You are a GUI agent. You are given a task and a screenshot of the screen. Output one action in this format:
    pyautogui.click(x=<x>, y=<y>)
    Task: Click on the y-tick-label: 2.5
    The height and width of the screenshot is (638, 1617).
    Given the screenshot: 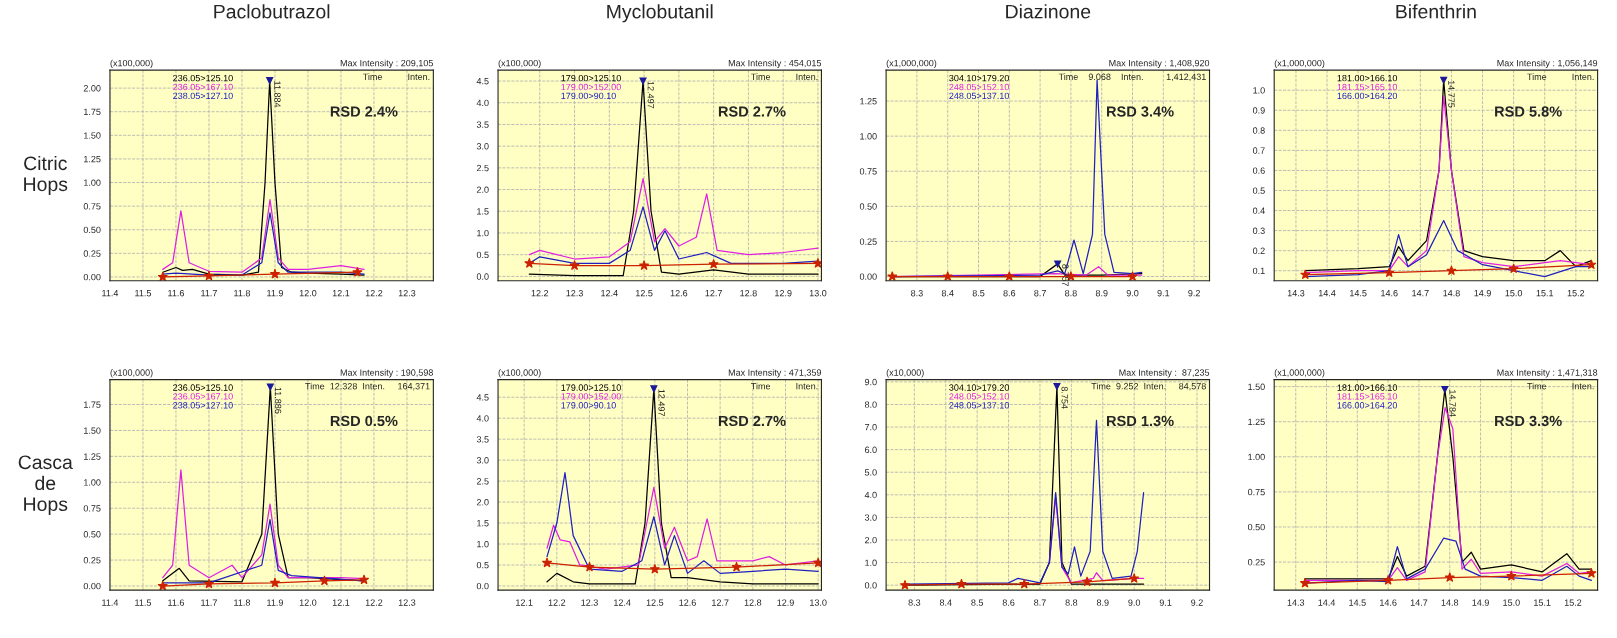 What is the action you would take?
    pyautogui.click(x=482, y=481)
    